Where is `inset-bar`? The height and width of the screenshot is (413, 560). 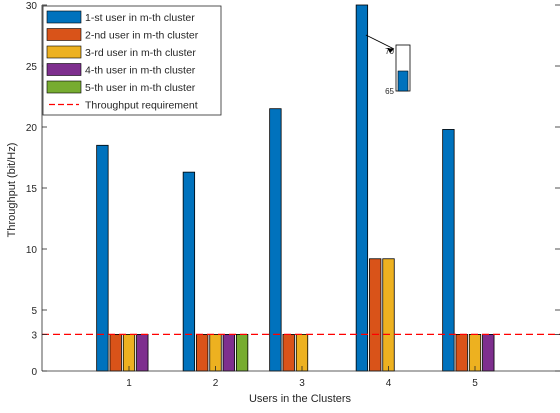 inset-bar is located at coordinates (403, 81).